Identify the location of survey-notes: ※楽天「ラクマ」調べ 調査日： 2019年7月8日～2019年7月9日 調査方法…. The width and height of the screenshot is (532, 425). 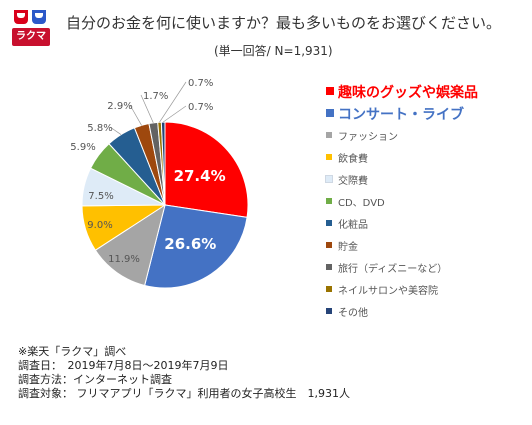
(184, 373).